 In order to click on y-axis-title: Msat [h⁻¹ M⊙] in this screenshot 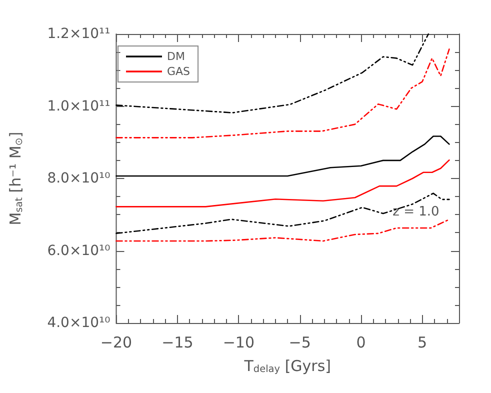, I will do `click(15, 179)`.